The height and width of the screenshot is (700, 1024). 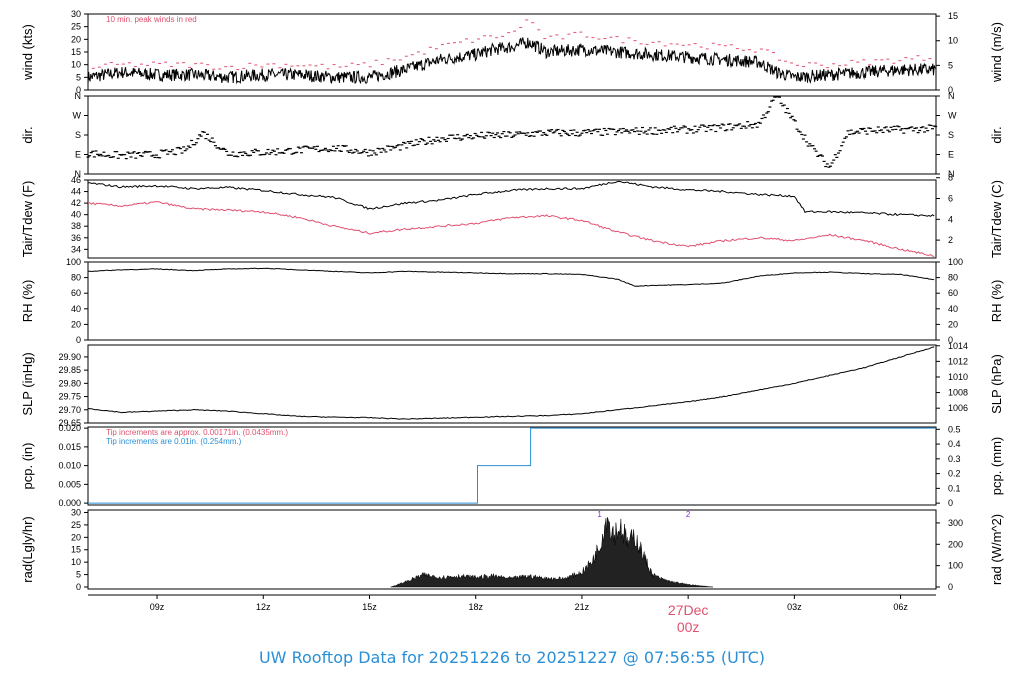 What do you see at coordinates (512, 135) in the screenshot?
I see `panel-frame-dir` at bounding box center [512, 135].